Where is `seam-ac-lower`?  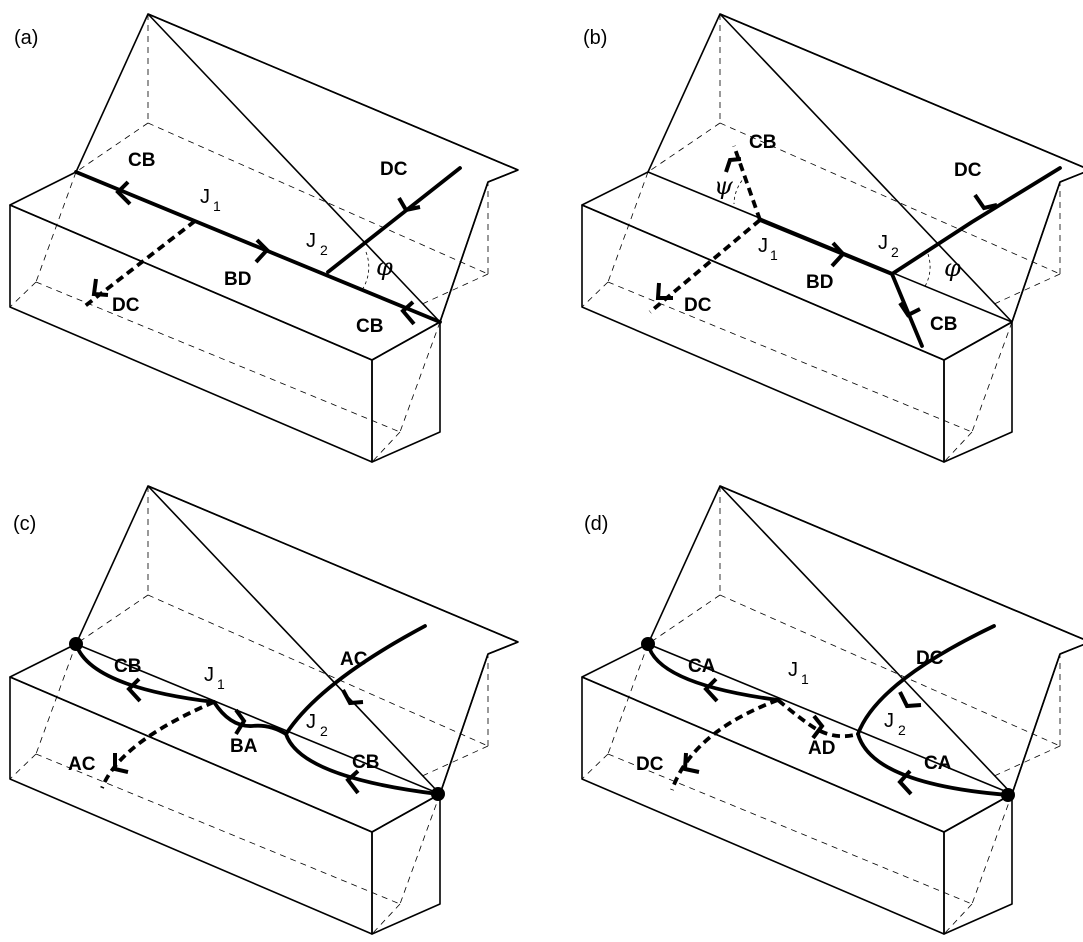 seam-ac-lower is located at coordinates (157, 744).